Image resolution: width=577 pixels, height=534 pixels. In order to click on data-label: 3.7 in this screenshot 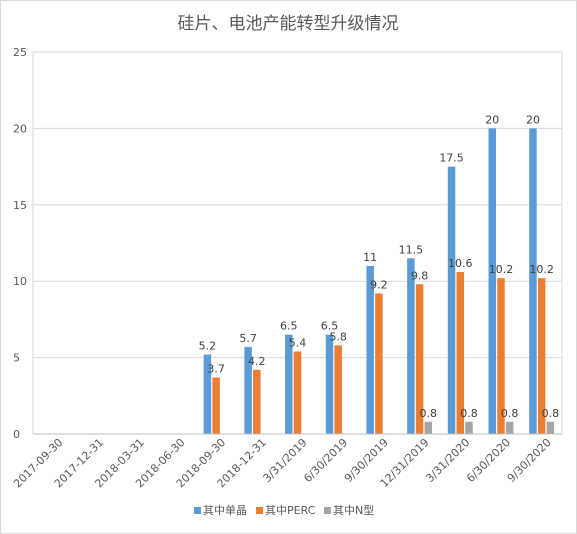, I will do `click(216, 368)`.